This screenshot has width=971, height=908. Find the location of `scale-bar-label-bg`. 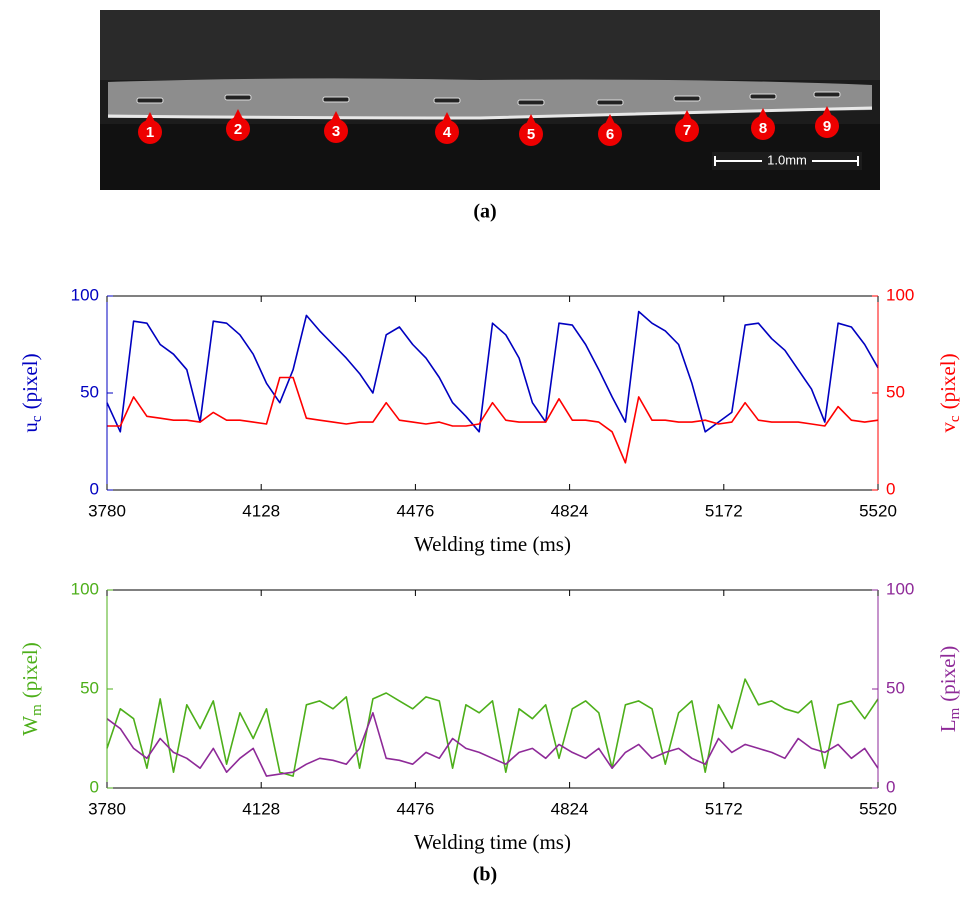

scale-bar-label-bg is located at coordinates (787, 161).